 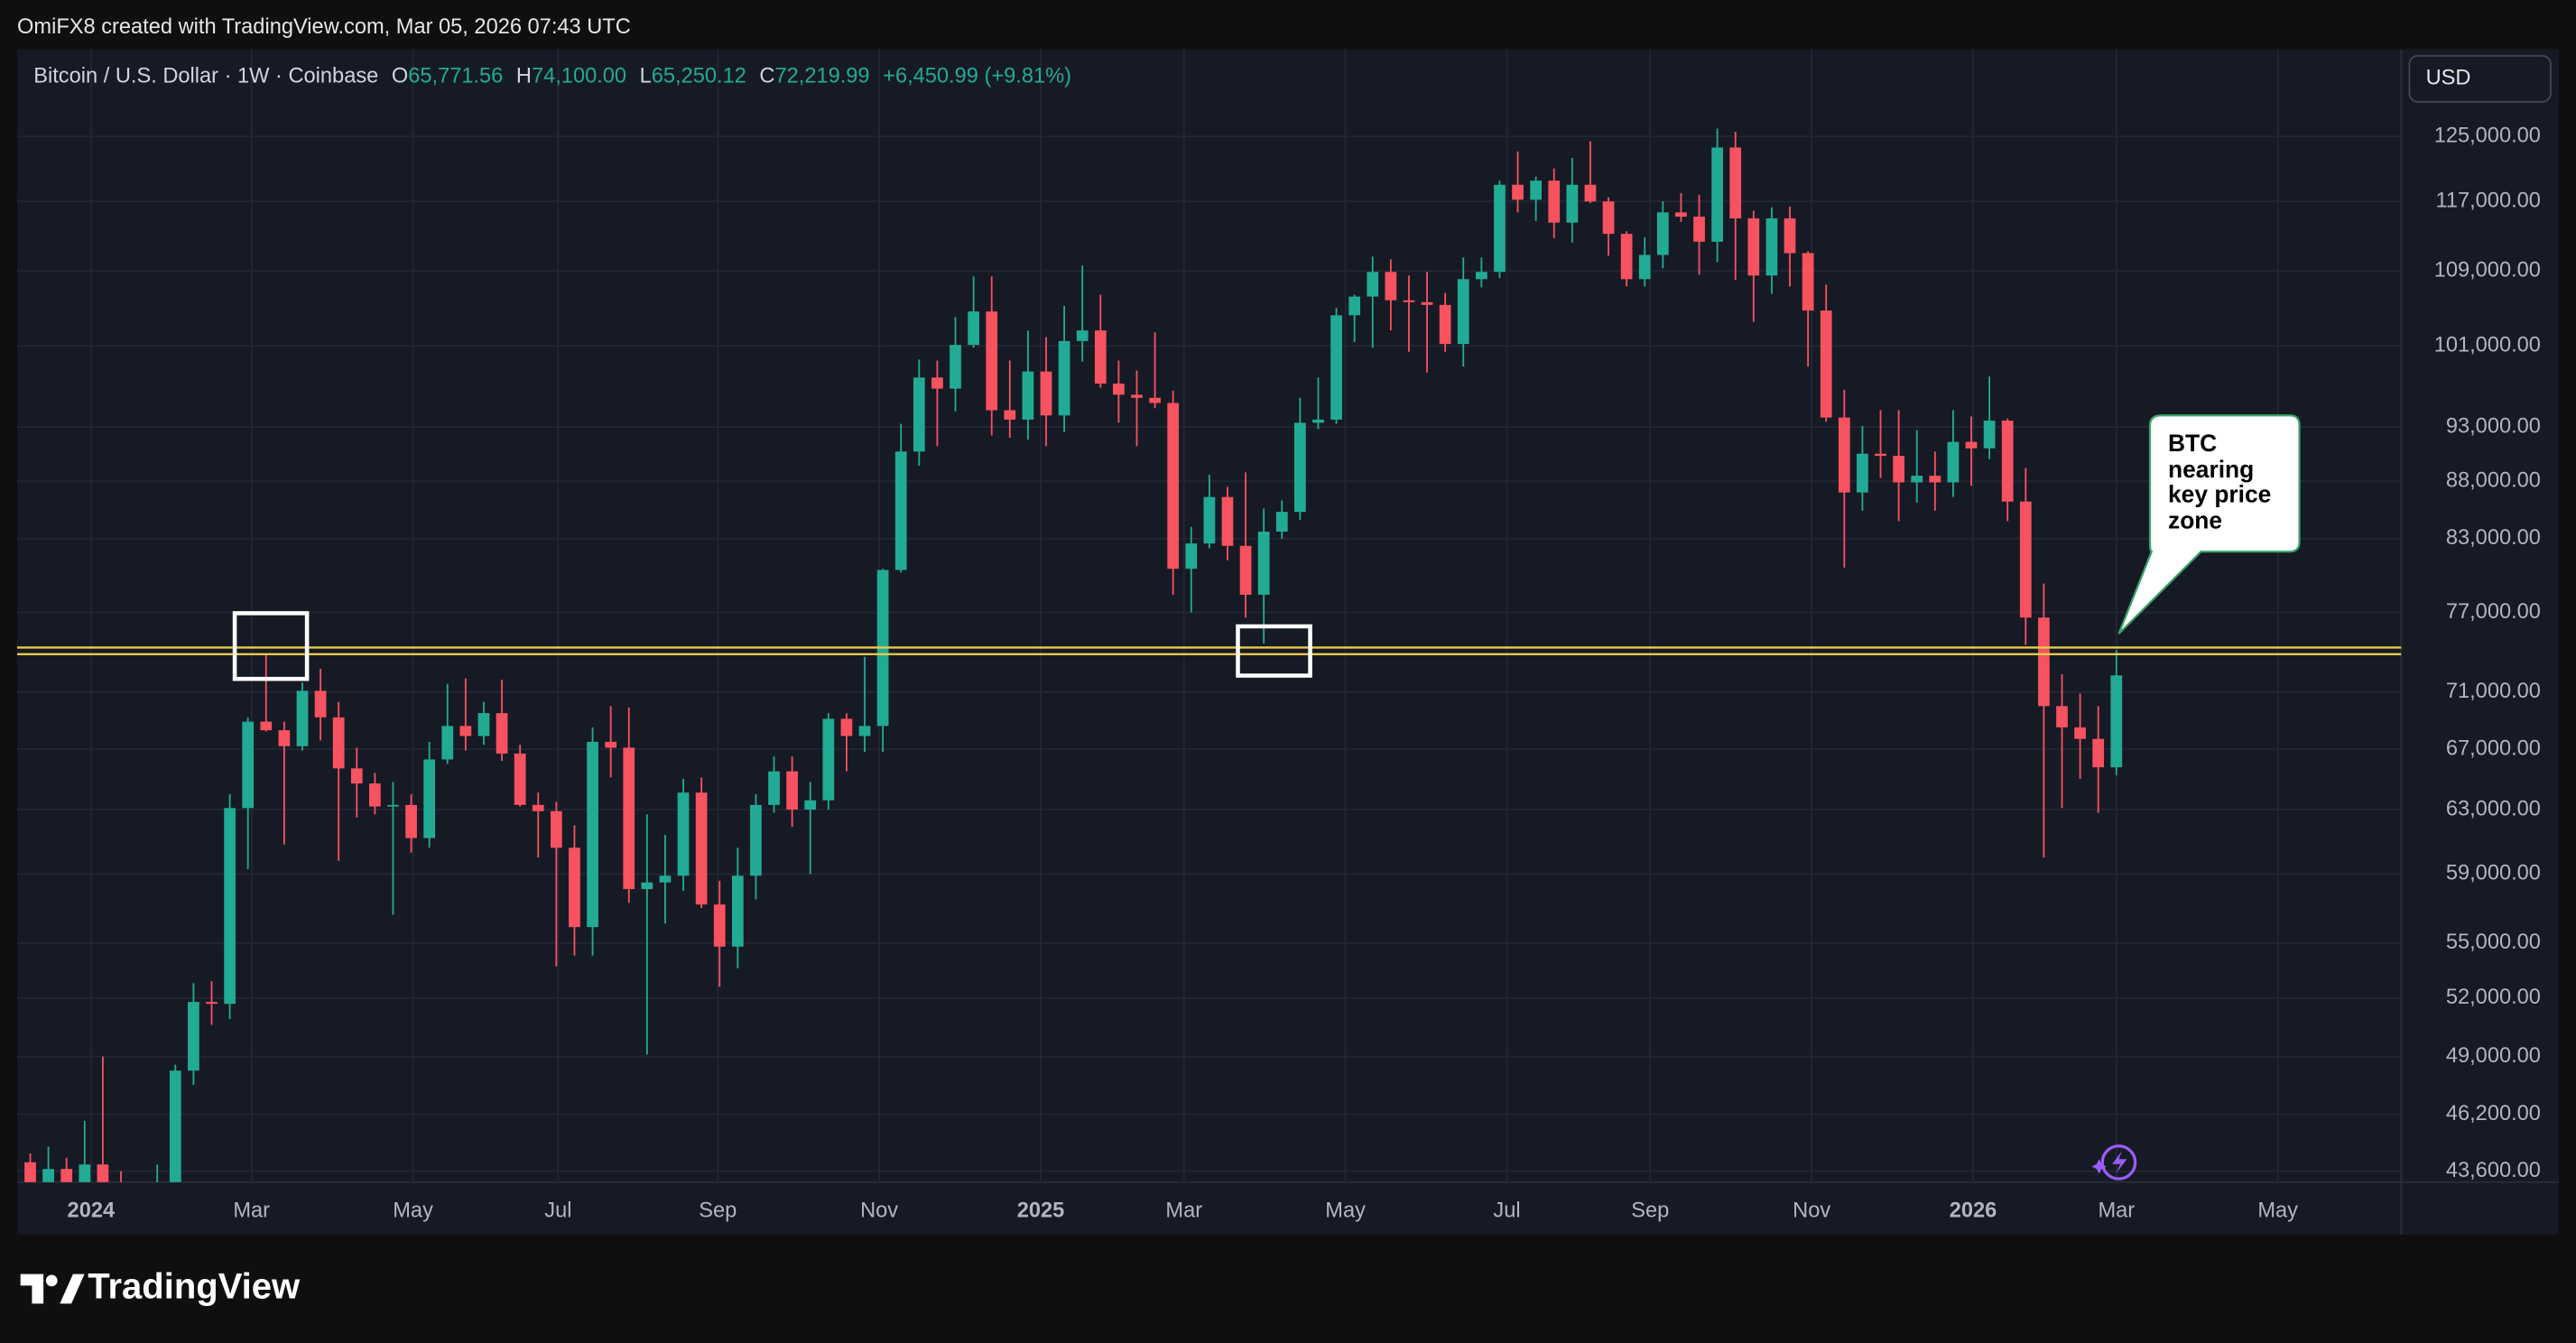 I want to click on logo-text: TradingView, so click(x=195, y=1287).